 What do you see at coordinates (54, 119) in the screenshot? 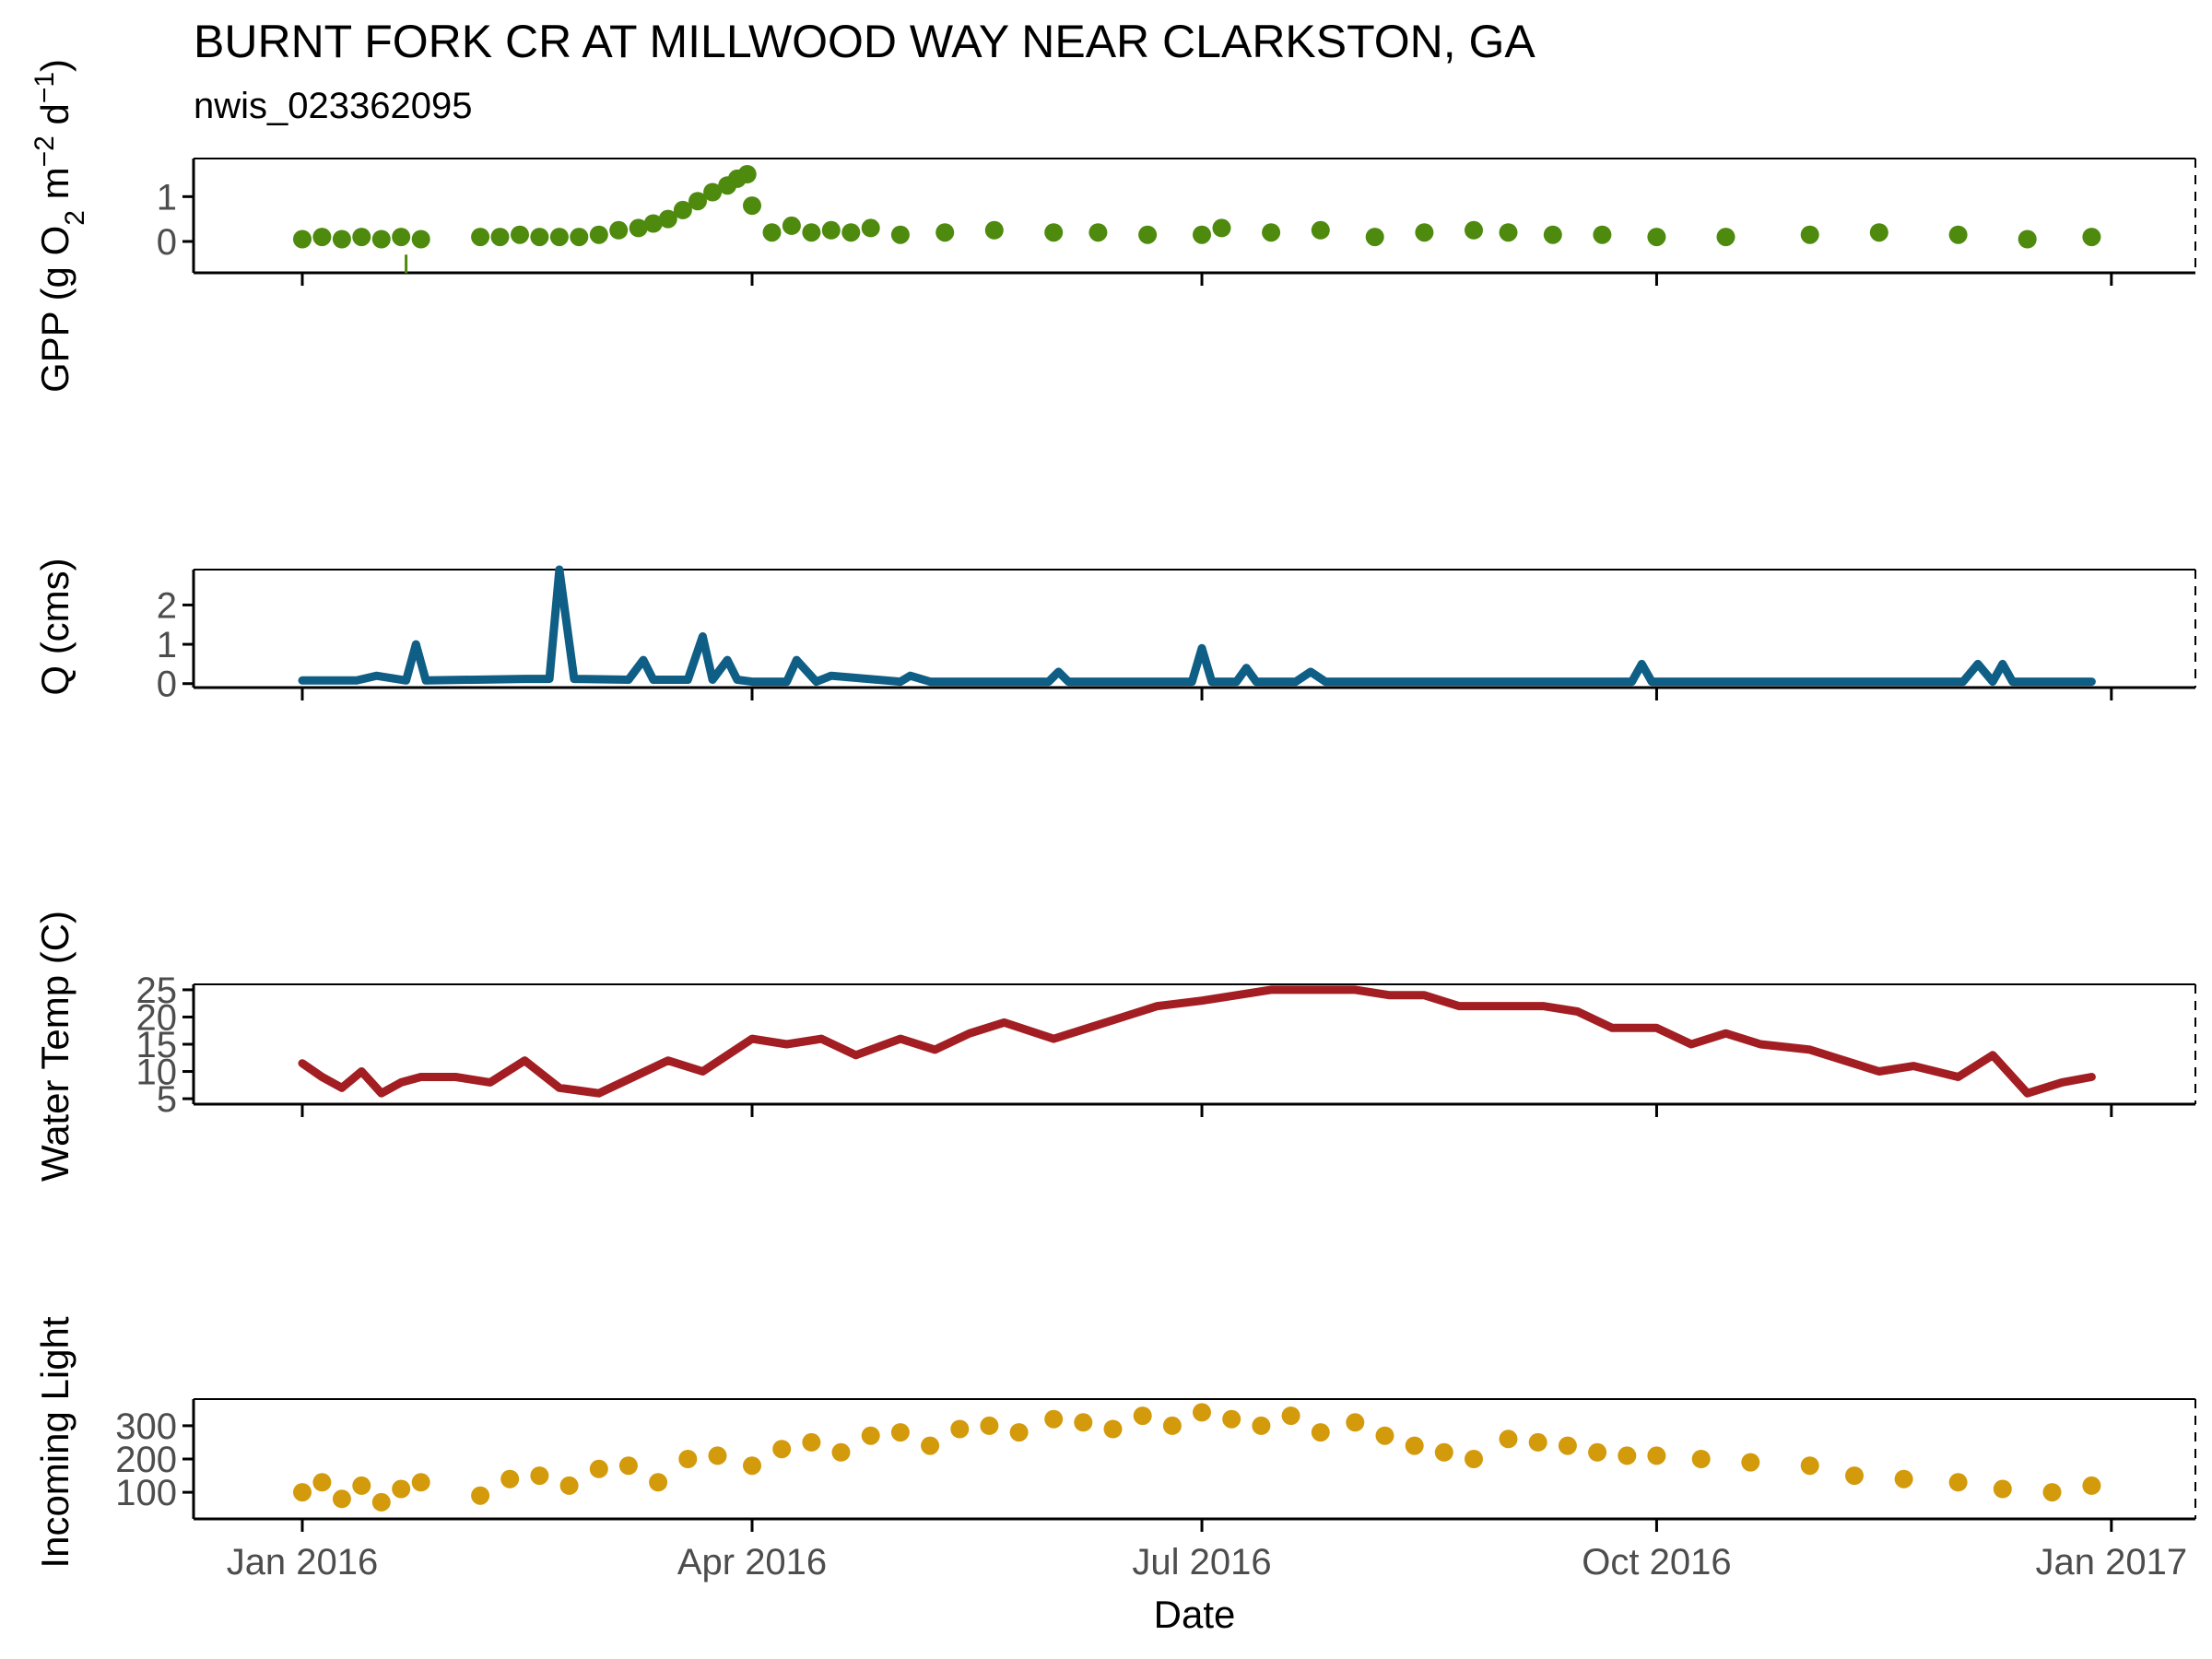
I see `gpp-ylabel-mid2: d` at bounding box center [54, 119].